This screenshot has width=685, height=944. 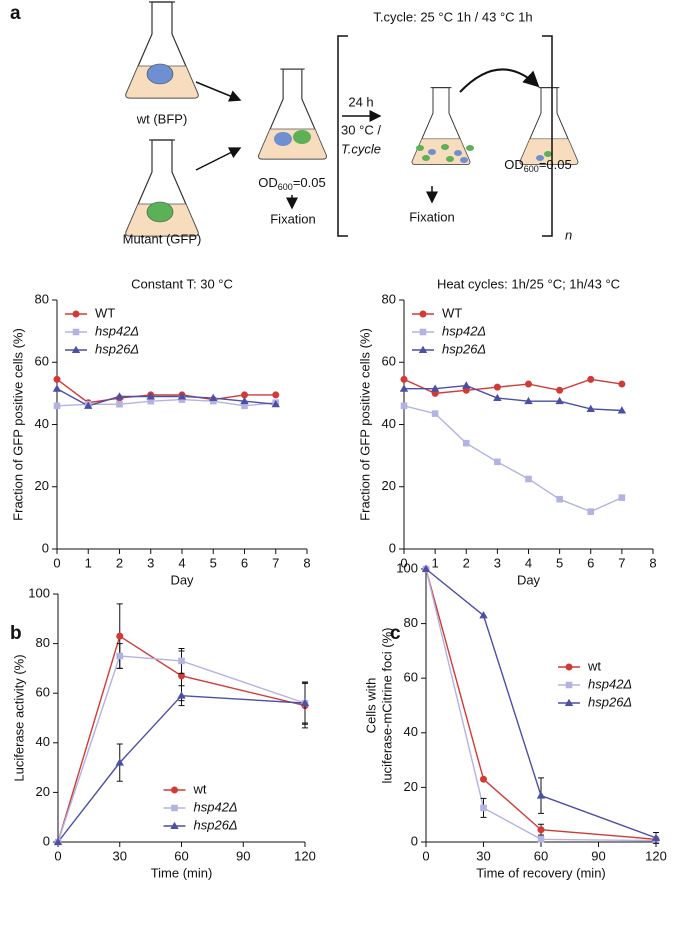 I want to click on chart-title: Constant T: 30 °C, so click(x=182, y=283).